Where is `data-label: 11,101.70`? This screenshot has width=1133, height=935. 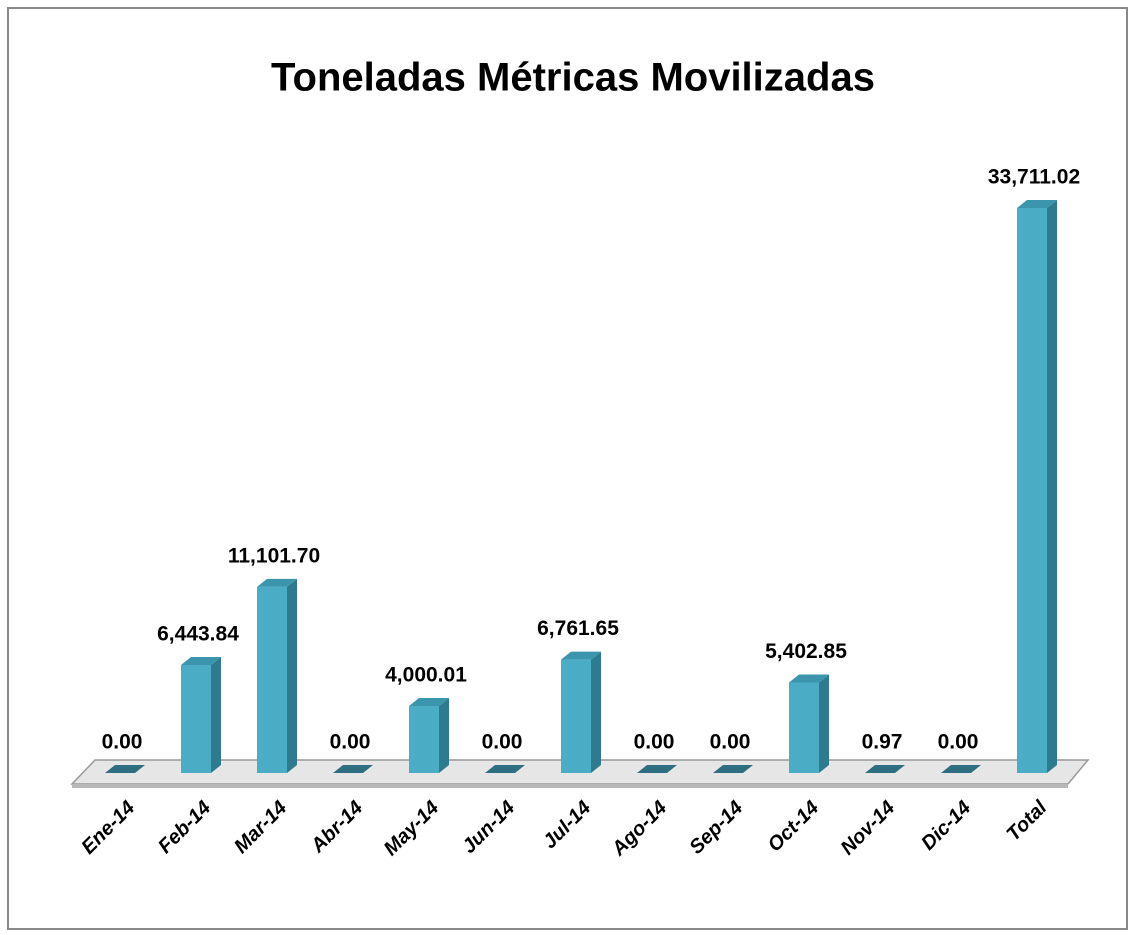 data-label: 11,101.70 is located at coordinates (274, 555).